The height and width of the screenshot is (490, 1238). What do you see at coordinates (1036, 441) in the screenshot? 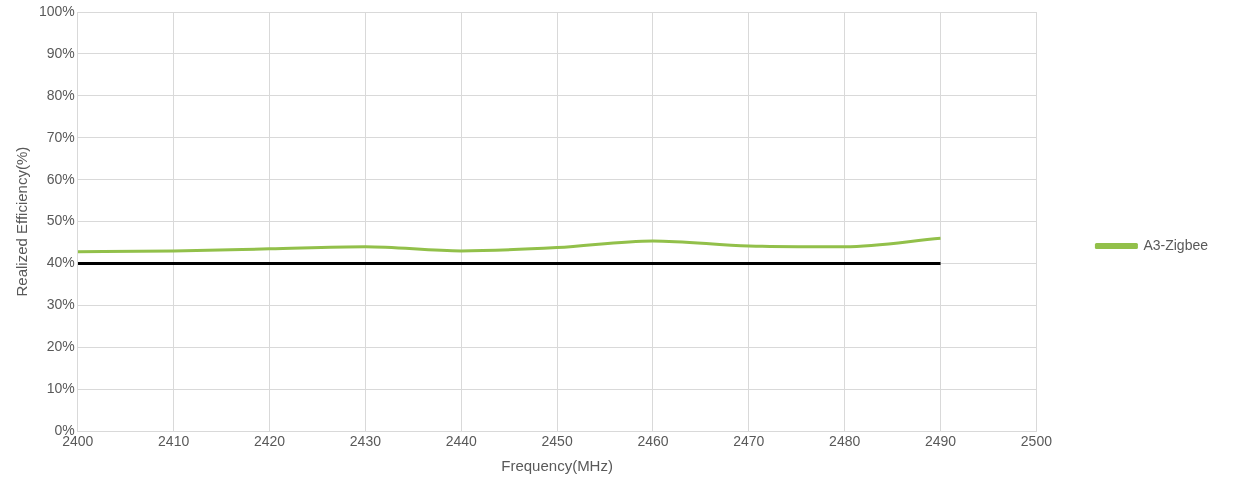
I see `x-tick-label: 2500` at bounding box center [1036, 441].